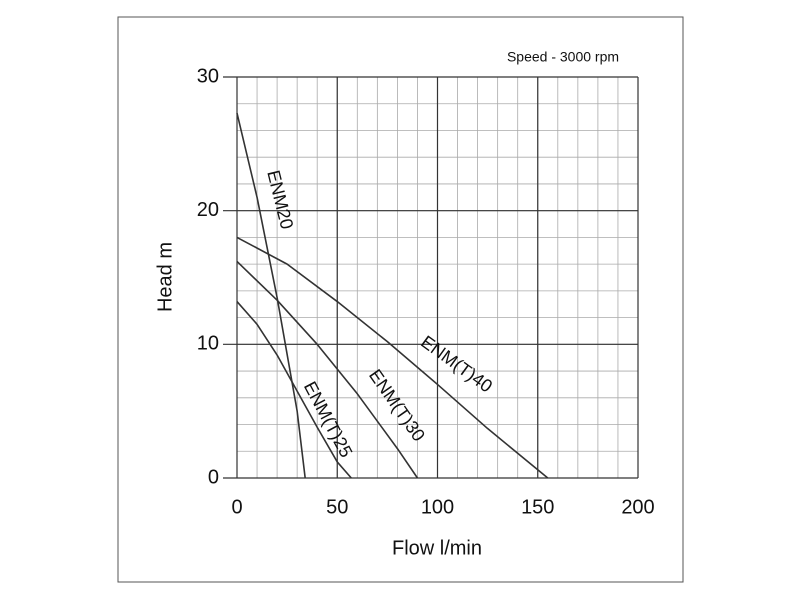 Image resolution: width=800 pixels, height=600 pixels. Describe the element at coordinates (537, 507) in the screenshot. I see `x-tick-label: 150` at that location.